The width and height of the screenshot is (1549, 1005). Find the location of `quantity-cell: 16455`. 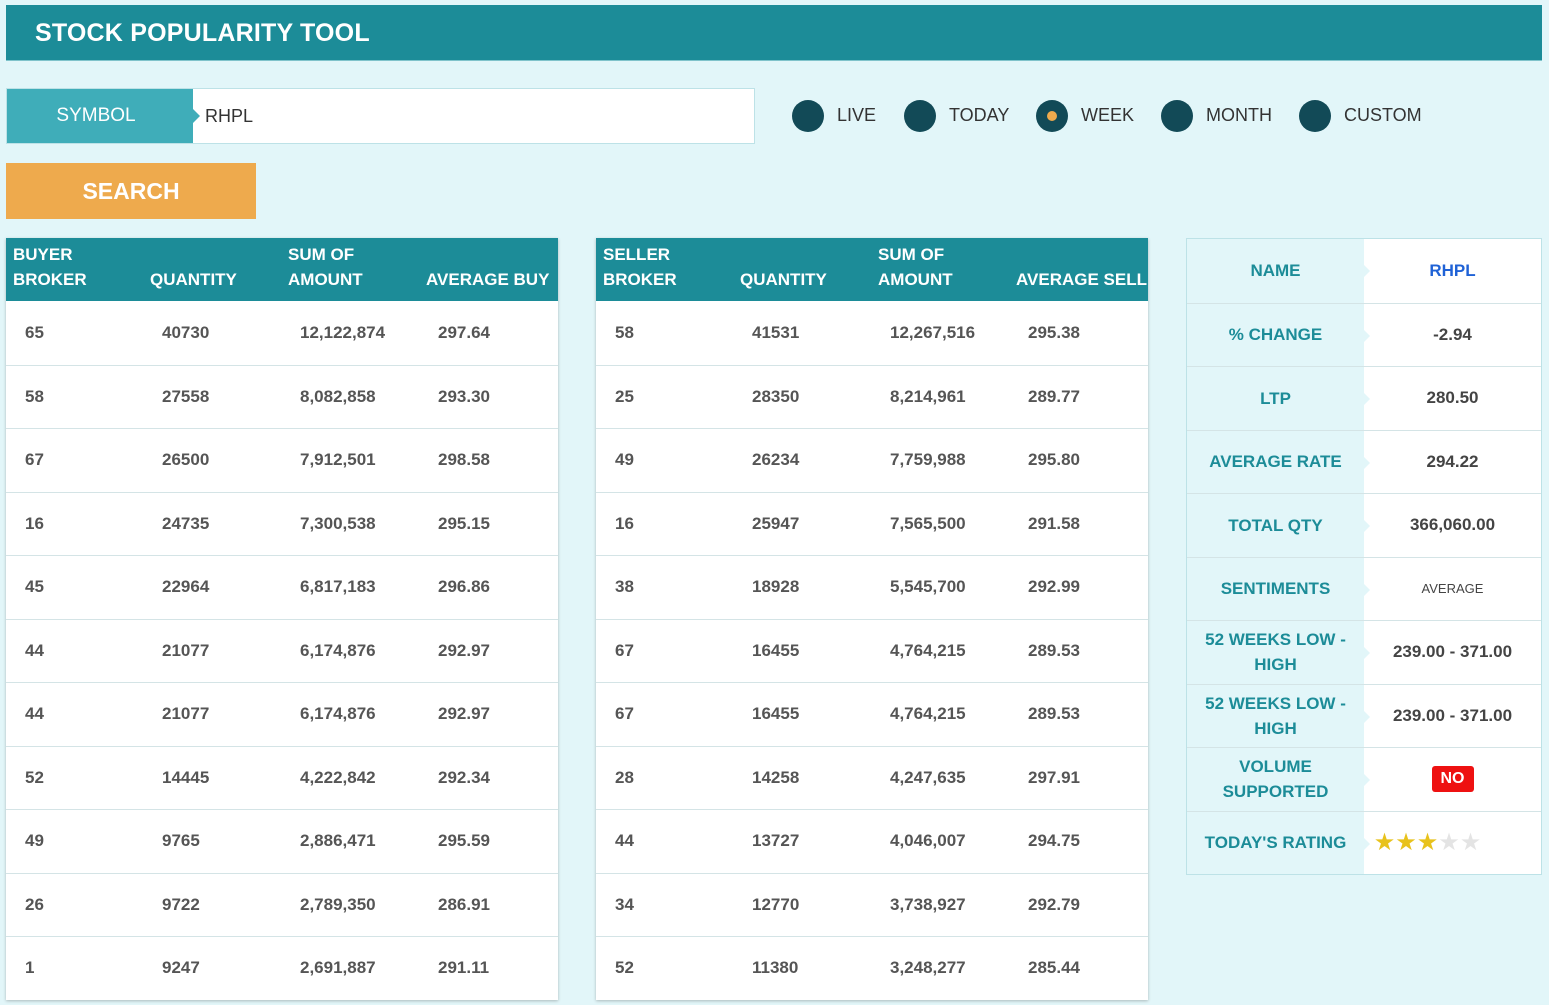

quantity-cell: 16455 is located at coordinates (776, 714).